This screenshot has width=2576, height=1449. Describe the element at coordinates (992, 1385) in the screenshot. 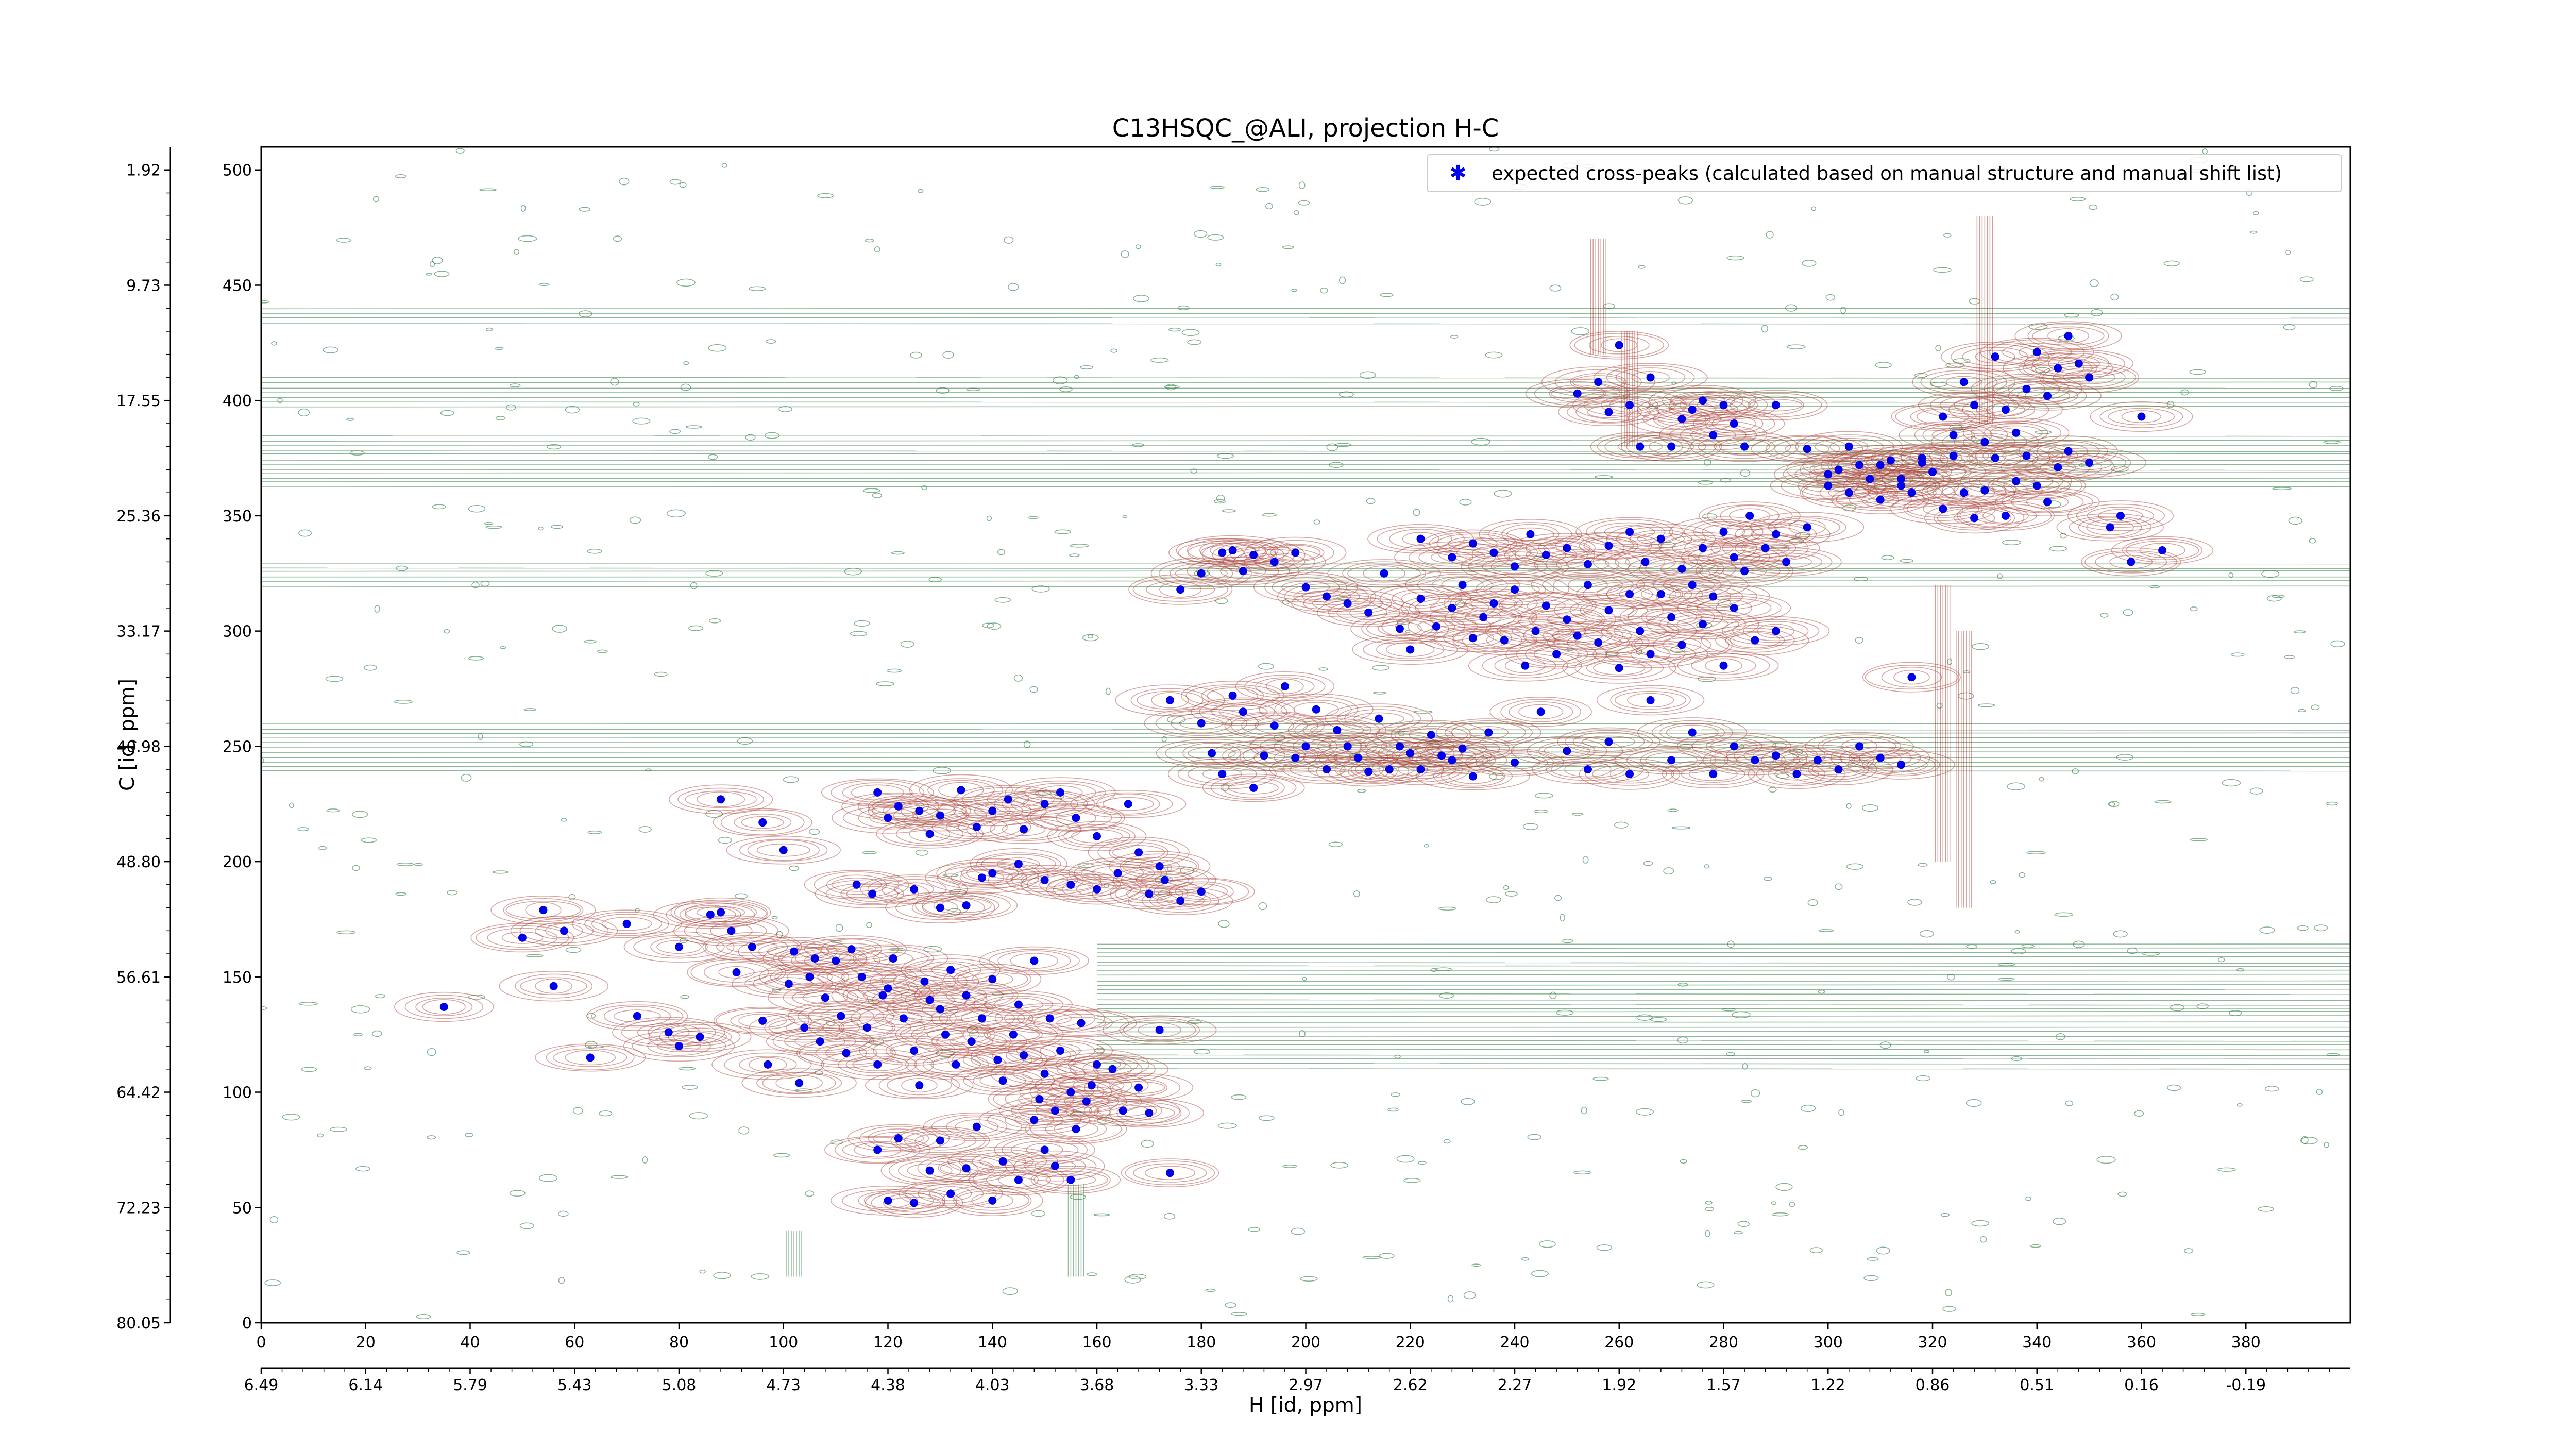

I see `x-ppm-tick-label: 4.03` at that location.